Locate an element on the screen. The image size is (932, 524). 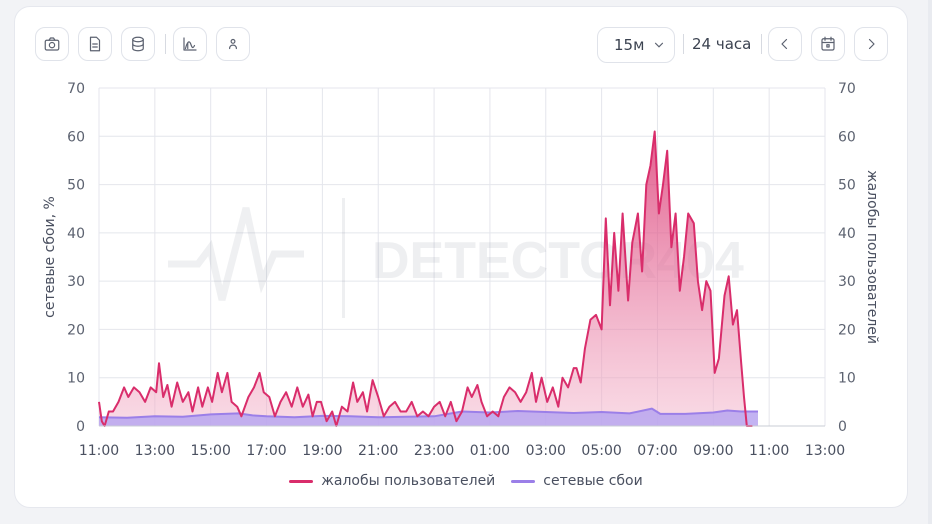
report-button is located at coordinates (95, 44).